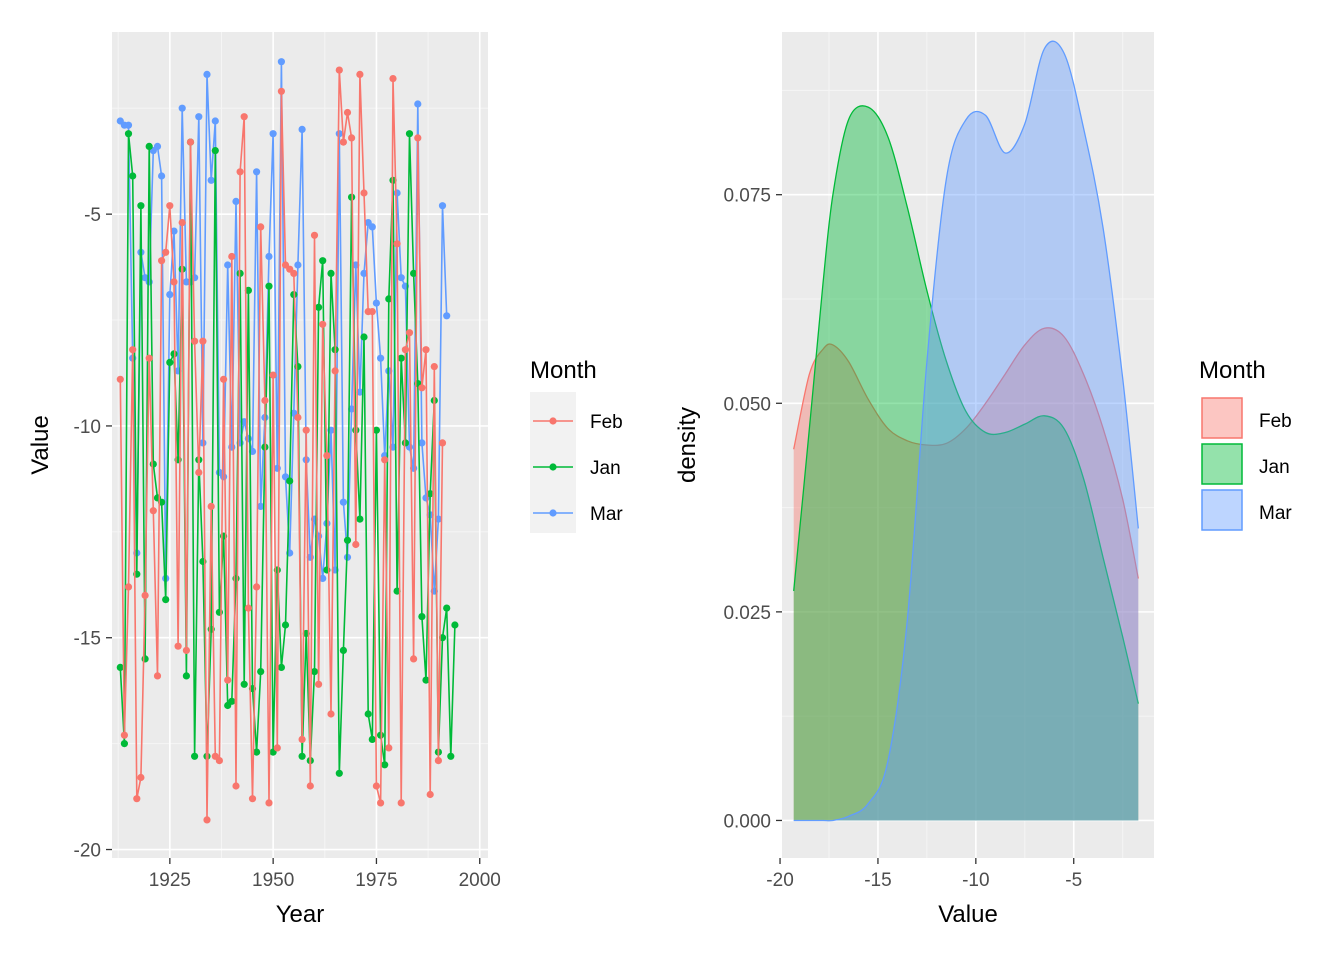 This screenshot has width=1344, height=960. Describe the element at coordinates (87, 427) in the screenshot. I see `y-tick-label: -10` at that location.